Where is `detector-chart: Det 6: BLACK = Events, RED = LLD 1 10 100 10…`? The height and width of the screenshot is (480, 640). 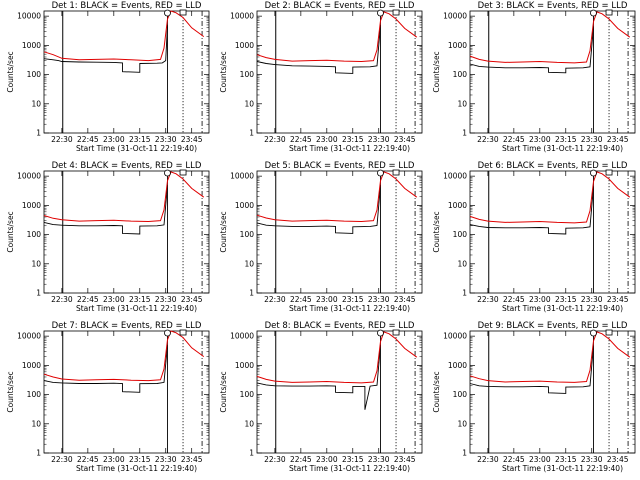
detector-chart: Det 6: BLACK = Events, RED = LLD 1 10 100 10… is located at coordinates (534, 237).